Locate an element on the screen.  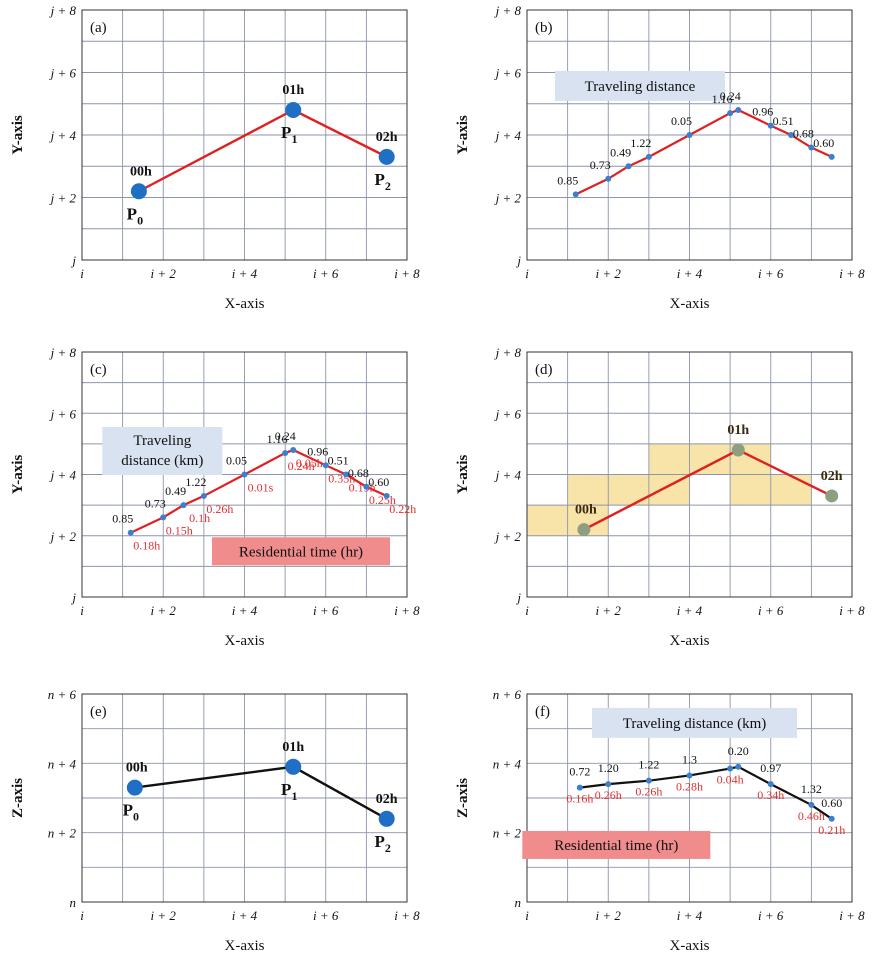
y-axis-label: Z-axis is located at coordinates (18, 798).